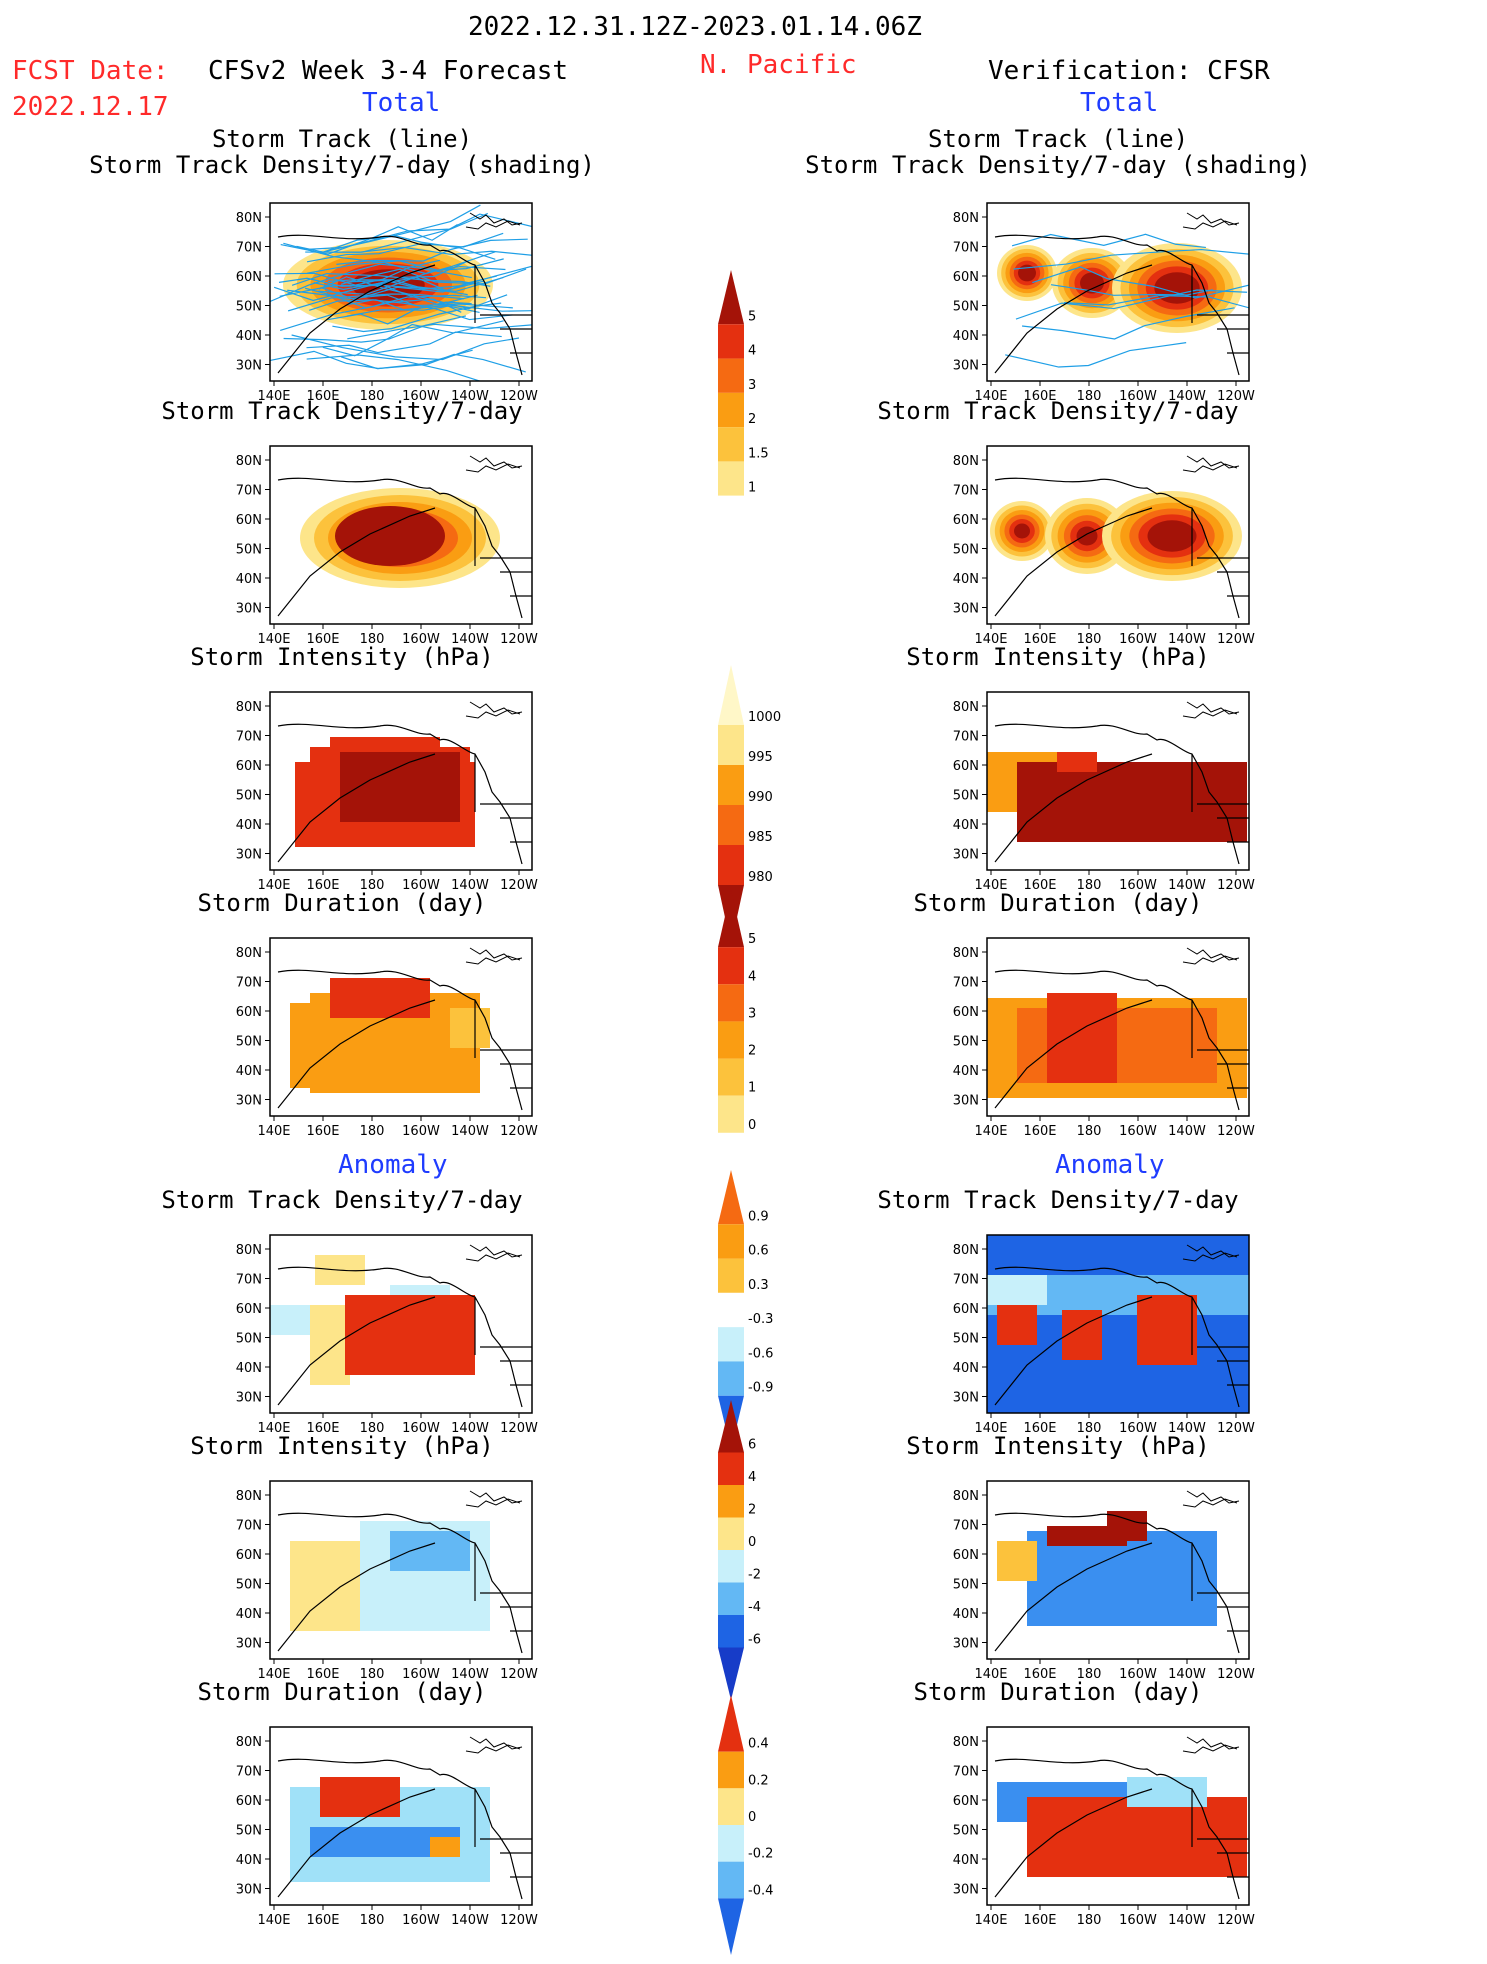  I want to click on colorbar-label: 990, so click(760, 797).